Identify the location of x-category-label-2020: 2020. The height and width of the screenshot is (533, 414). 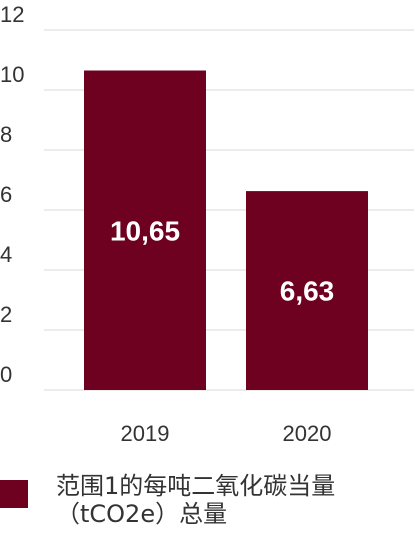
(307, 433).